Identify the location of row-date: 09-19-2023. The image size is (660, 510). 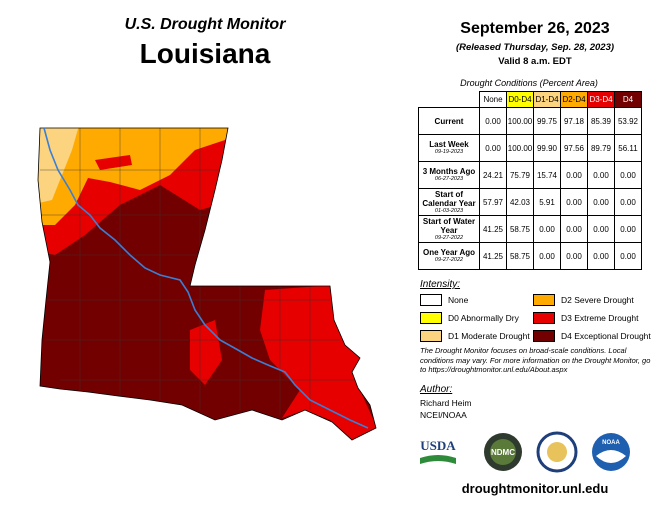
(449, 152).